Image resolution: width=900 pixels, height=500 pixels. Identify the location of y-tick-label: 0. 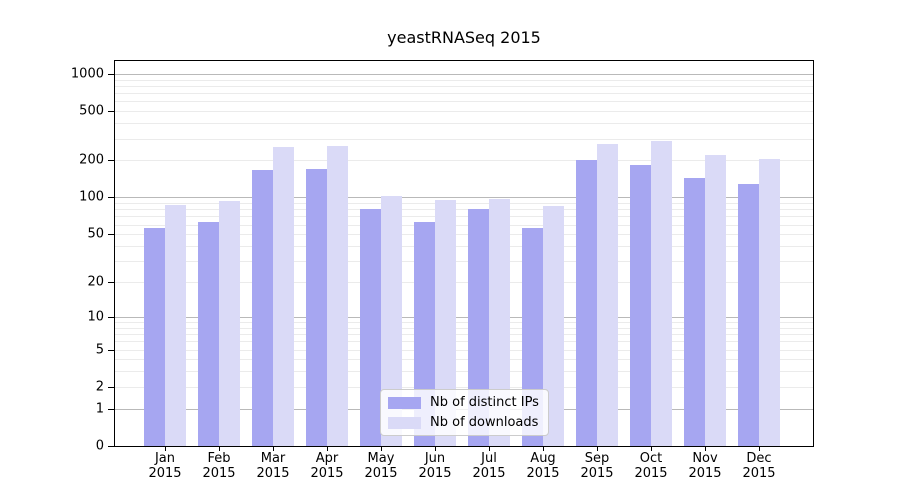
(99, 446).